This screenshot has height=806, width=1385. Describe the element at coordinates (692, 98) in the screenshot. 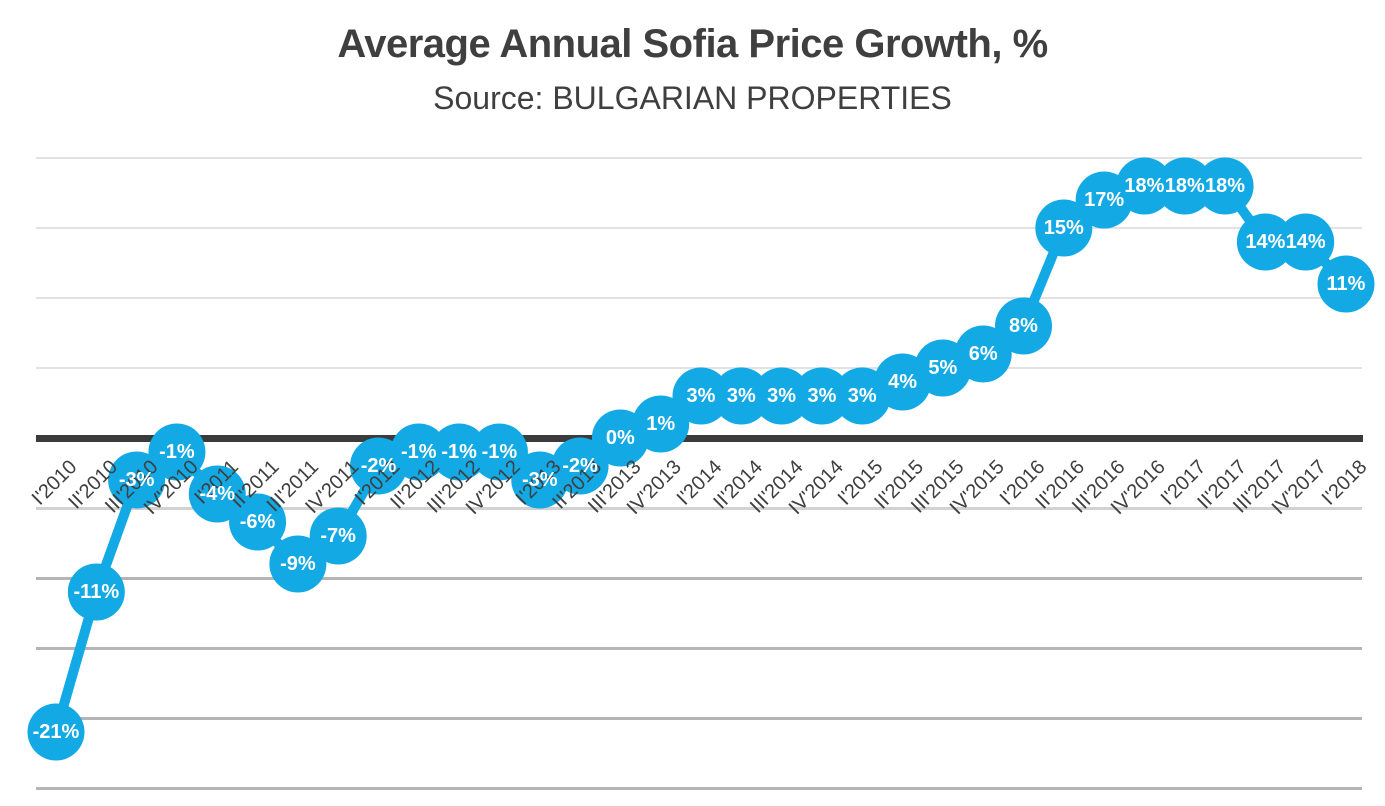

I see `chart-subtitle: Source: BULGARIAN PROPERTIES` at that location.